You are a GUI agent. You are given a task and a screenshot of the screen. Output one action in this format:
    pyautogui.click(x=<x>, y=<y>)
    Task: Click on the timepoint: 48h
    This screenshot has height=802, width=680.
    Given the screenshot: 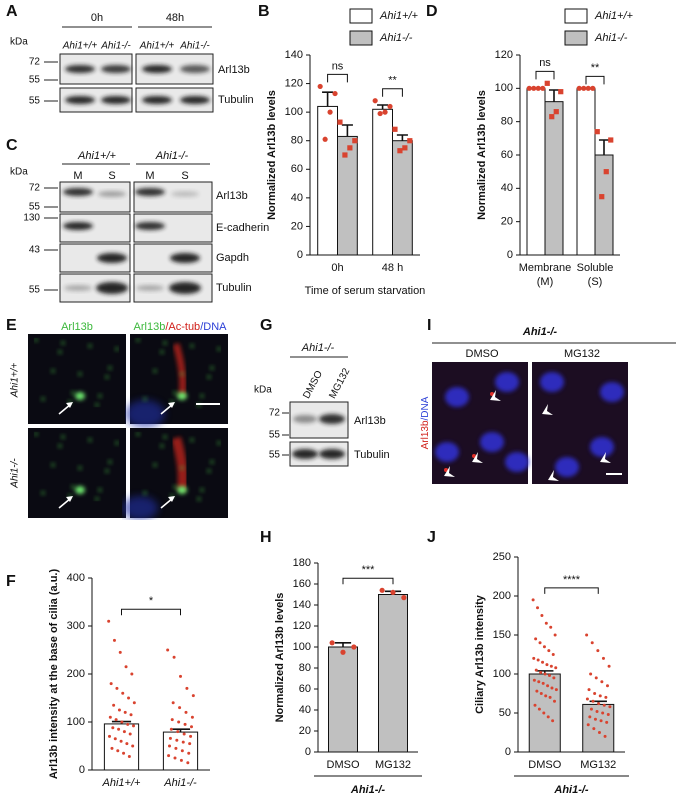 What is the action you would take?
    pyautogui.click(x=175, y=18)
    